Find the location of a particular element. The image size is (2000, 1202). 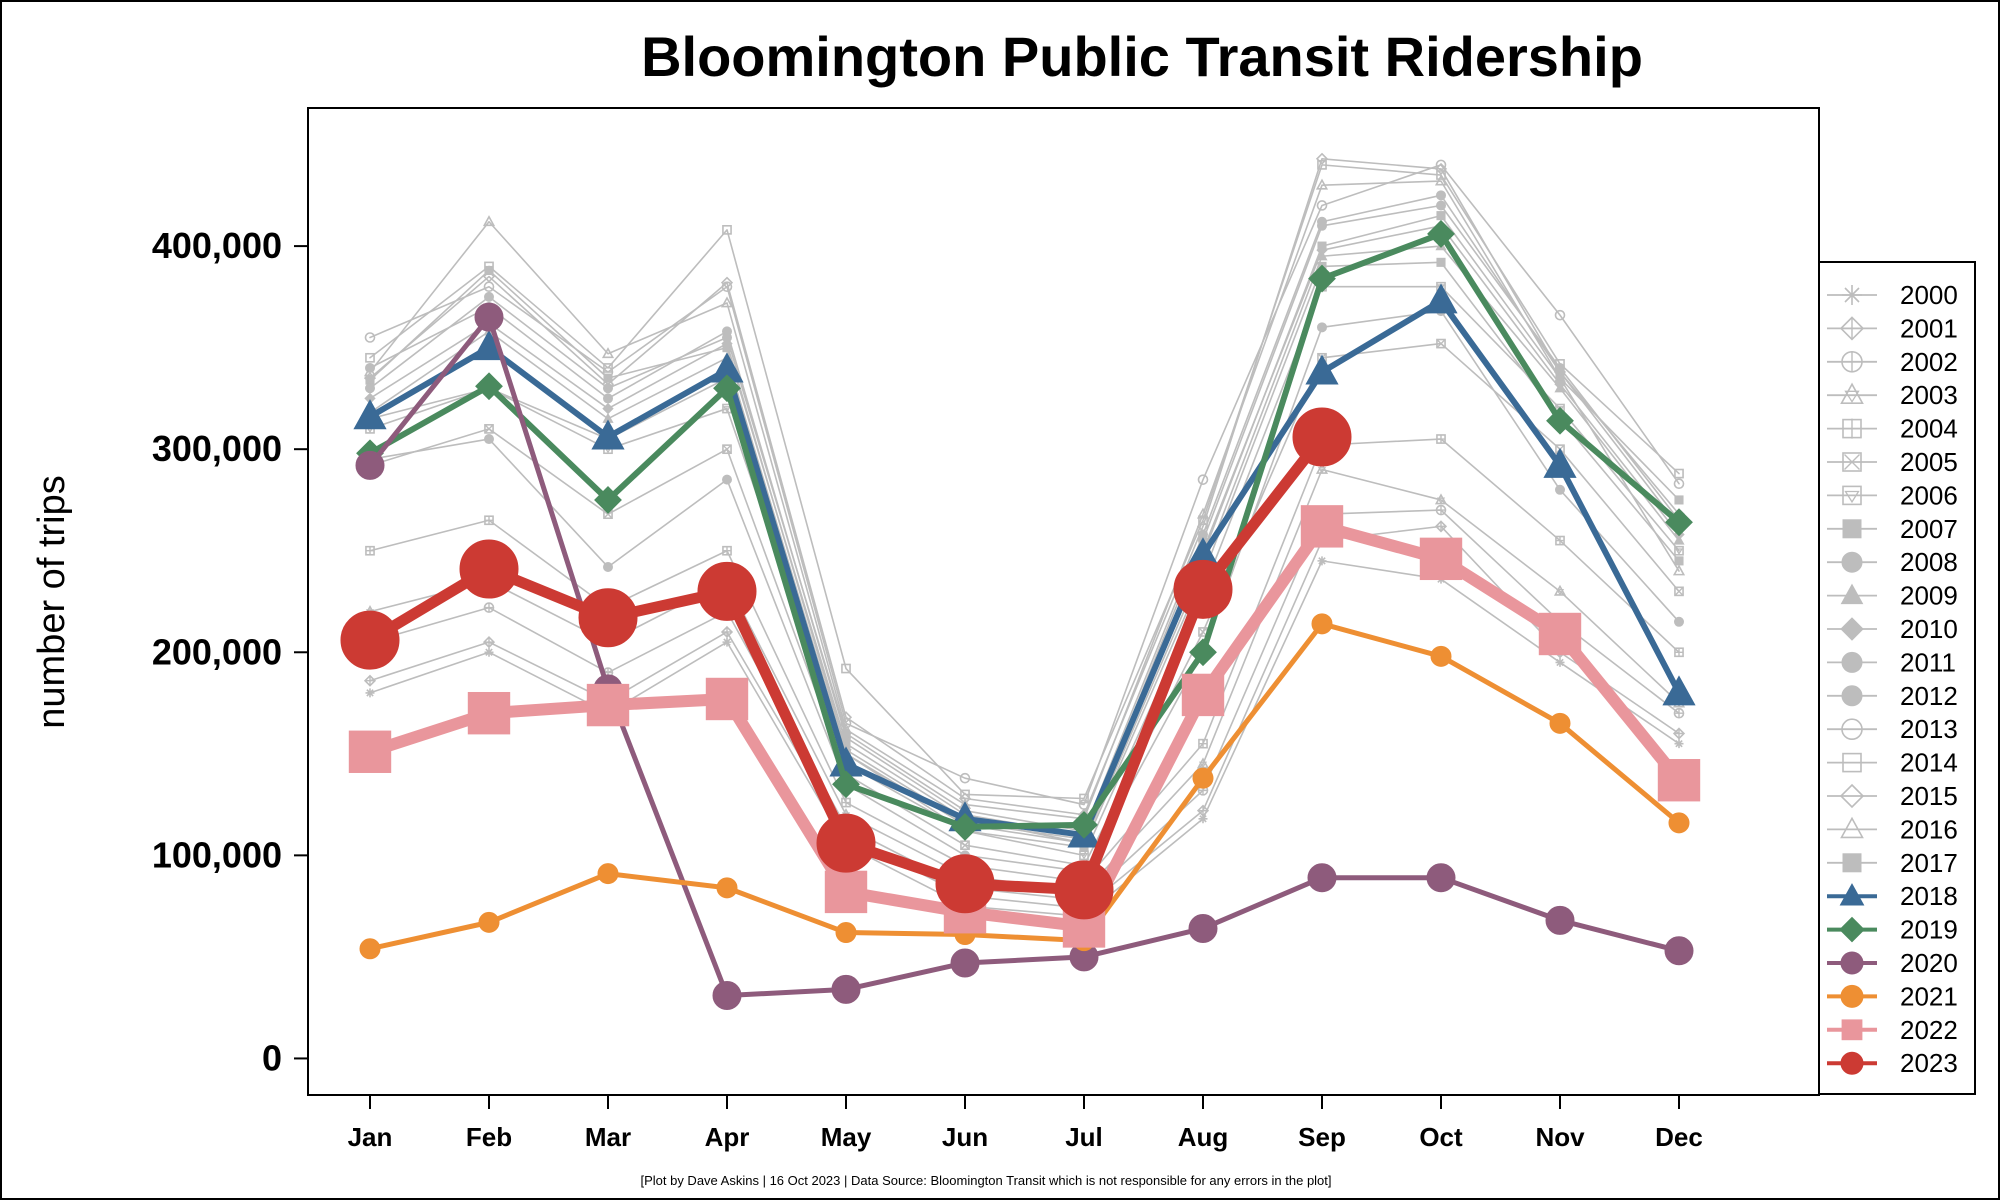

legend-label: 2004 is located at coordinates (1929, 429).